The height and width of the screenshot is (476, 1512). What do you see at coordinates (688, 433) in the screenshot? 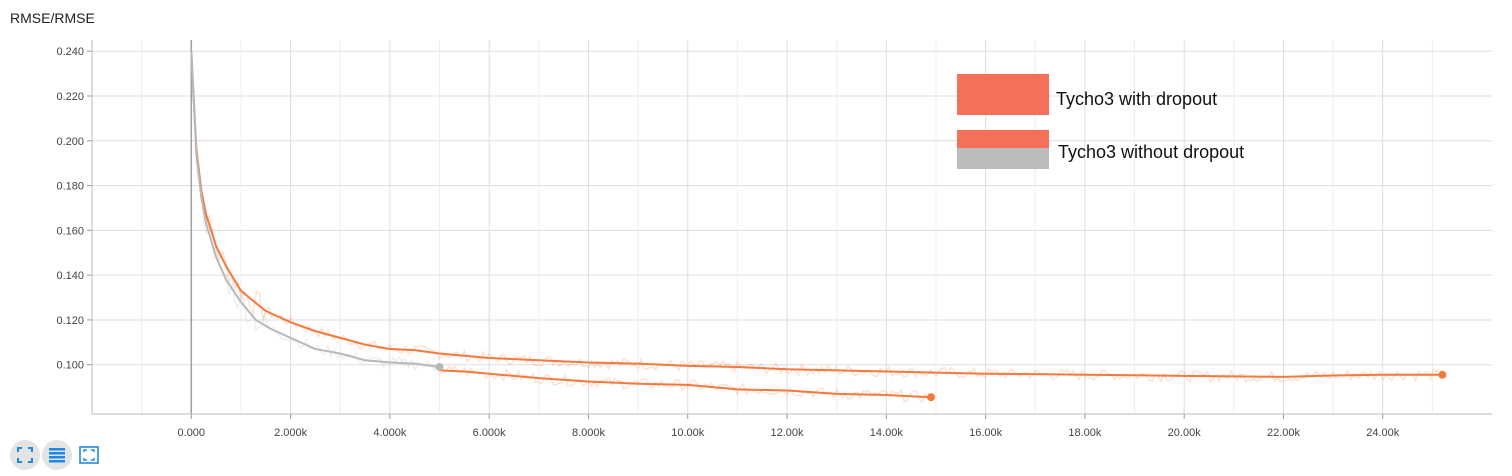
I see `x-tick-label: 10.00k` at bounding box center [688, 433].